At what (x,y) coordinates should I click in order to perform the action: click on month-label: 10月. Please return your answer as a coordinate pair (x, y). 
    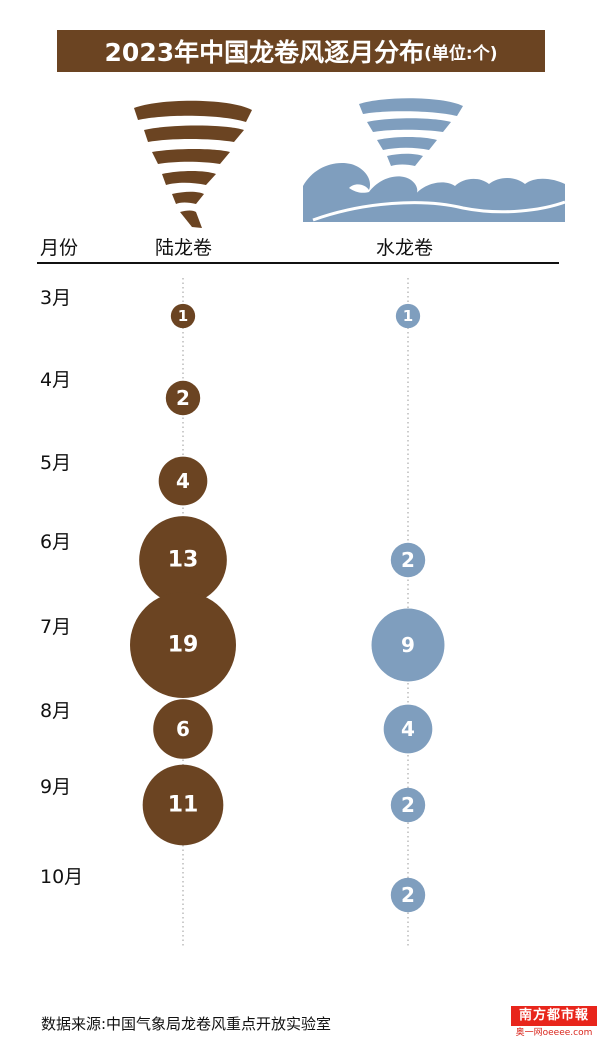
    Looking at the image, I should click on (61, 877).